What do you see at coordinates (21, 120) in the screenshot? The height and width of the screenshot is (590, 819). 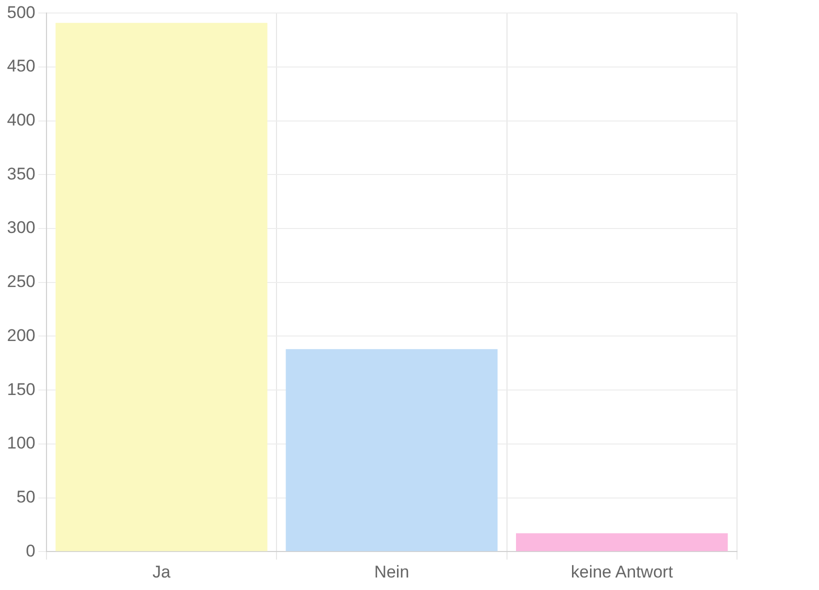 I see `y-tick-label: 400` at bounding box center [21, 120].